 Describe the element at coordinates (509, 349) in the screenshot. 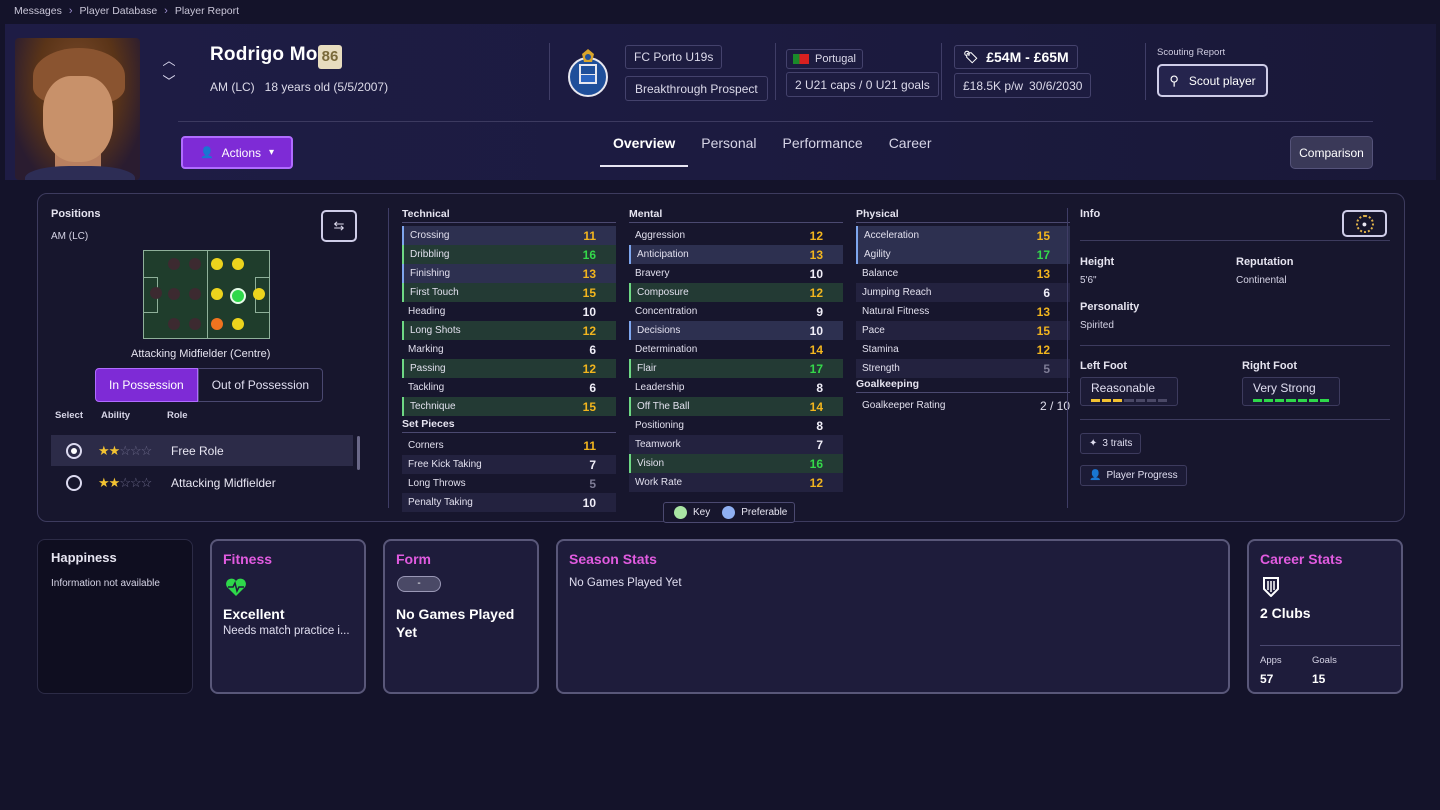

I see `attribute-row-marking: Marking 6` at that location.